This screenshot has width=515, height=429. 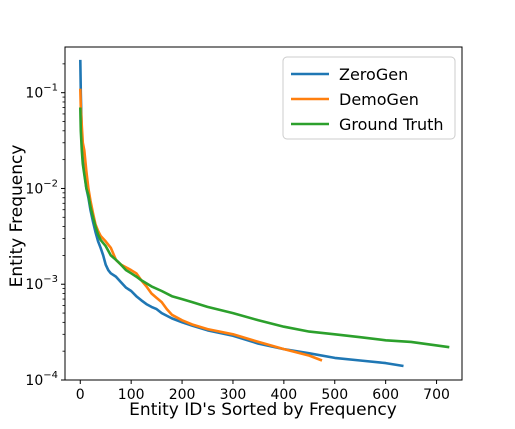 I want to click on y-tick-label: 10⁻¹, so click(x=41, y=92).